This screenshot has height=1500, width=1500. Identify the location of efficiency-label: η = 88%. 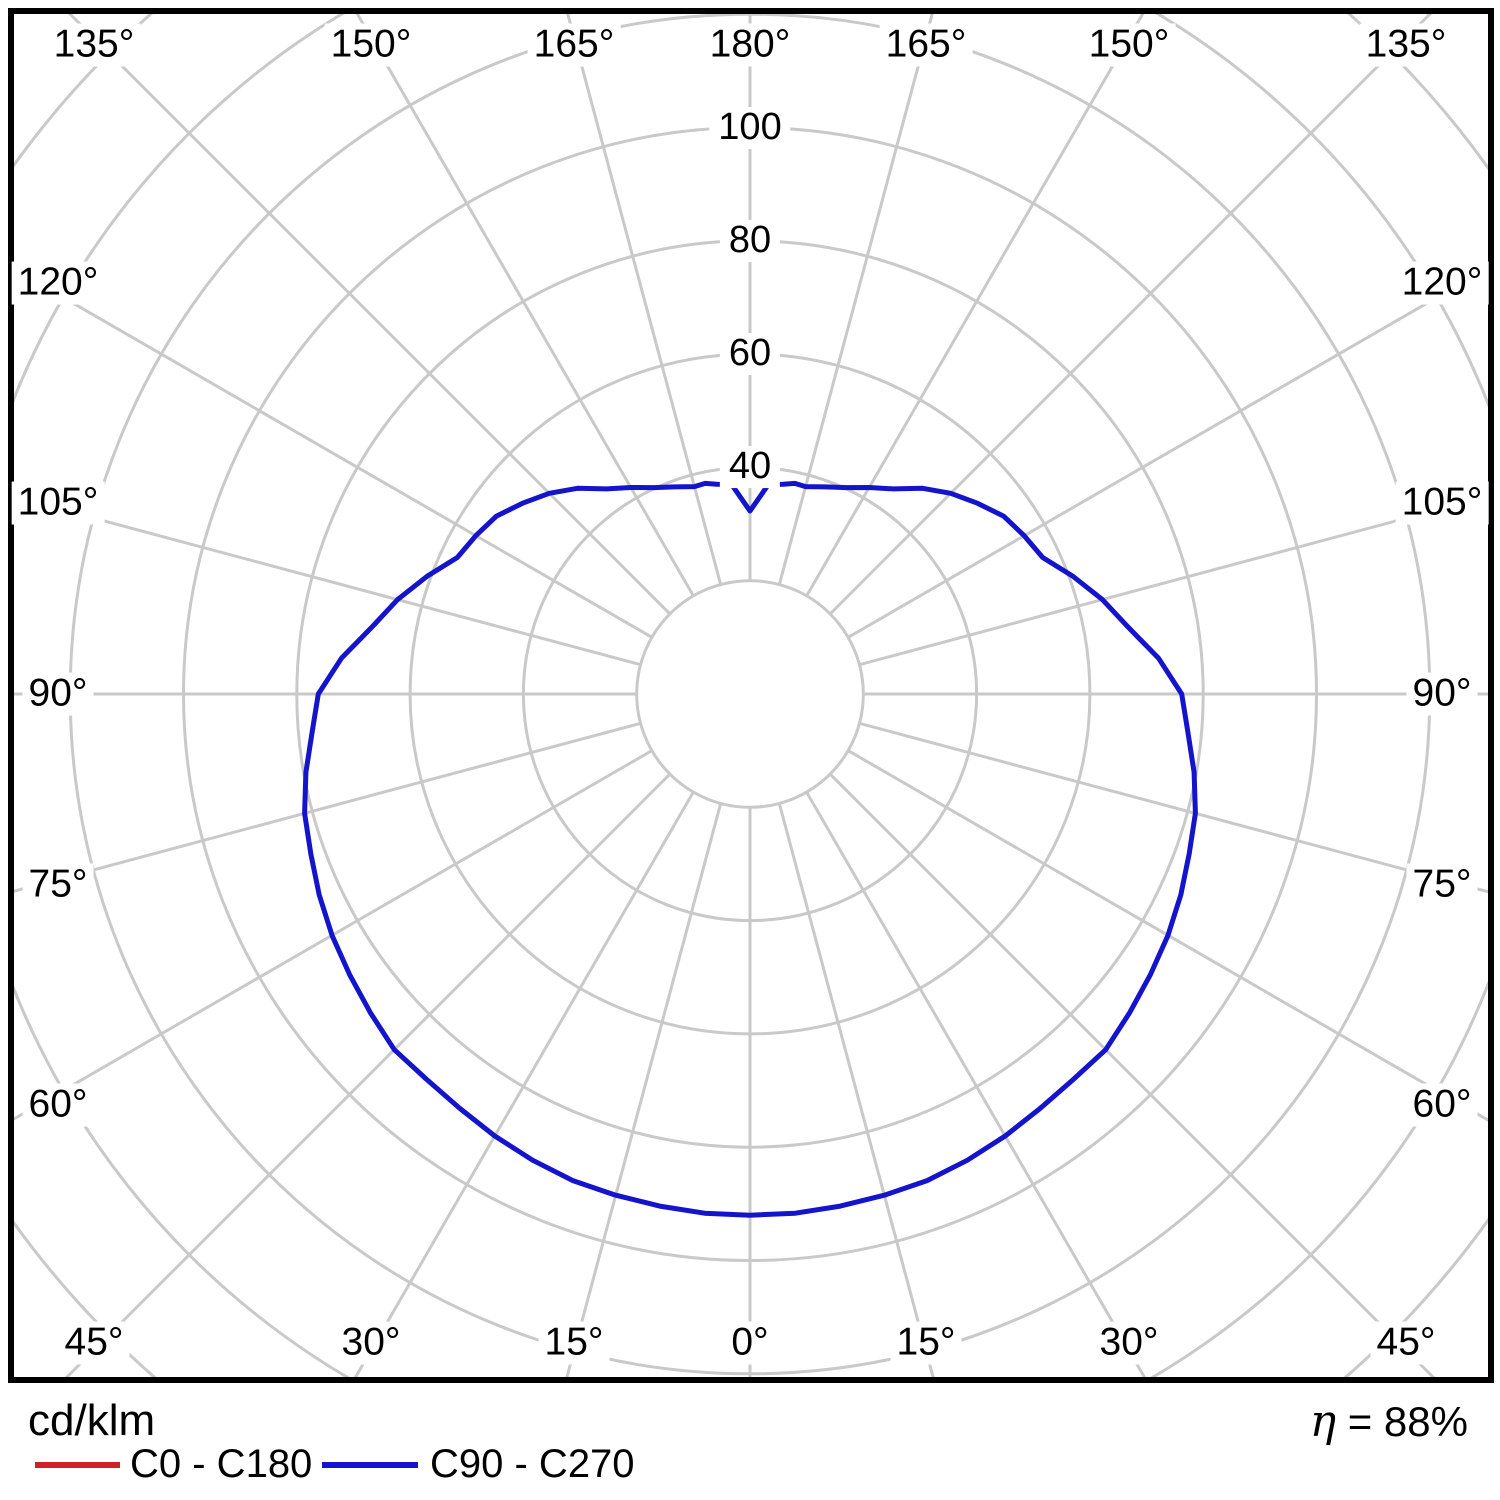
(1389, 1421).